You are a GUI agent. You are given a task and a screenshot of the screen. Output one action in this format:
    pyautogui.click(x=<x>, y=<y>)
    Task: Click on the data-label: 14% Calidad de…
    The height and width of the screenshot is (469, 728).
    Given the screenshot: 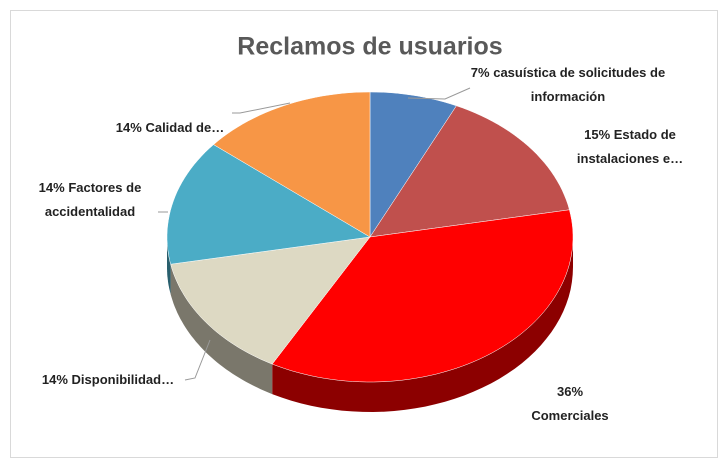 What is the action you would take?
    pyautogui.click(x=170, y=128)
    